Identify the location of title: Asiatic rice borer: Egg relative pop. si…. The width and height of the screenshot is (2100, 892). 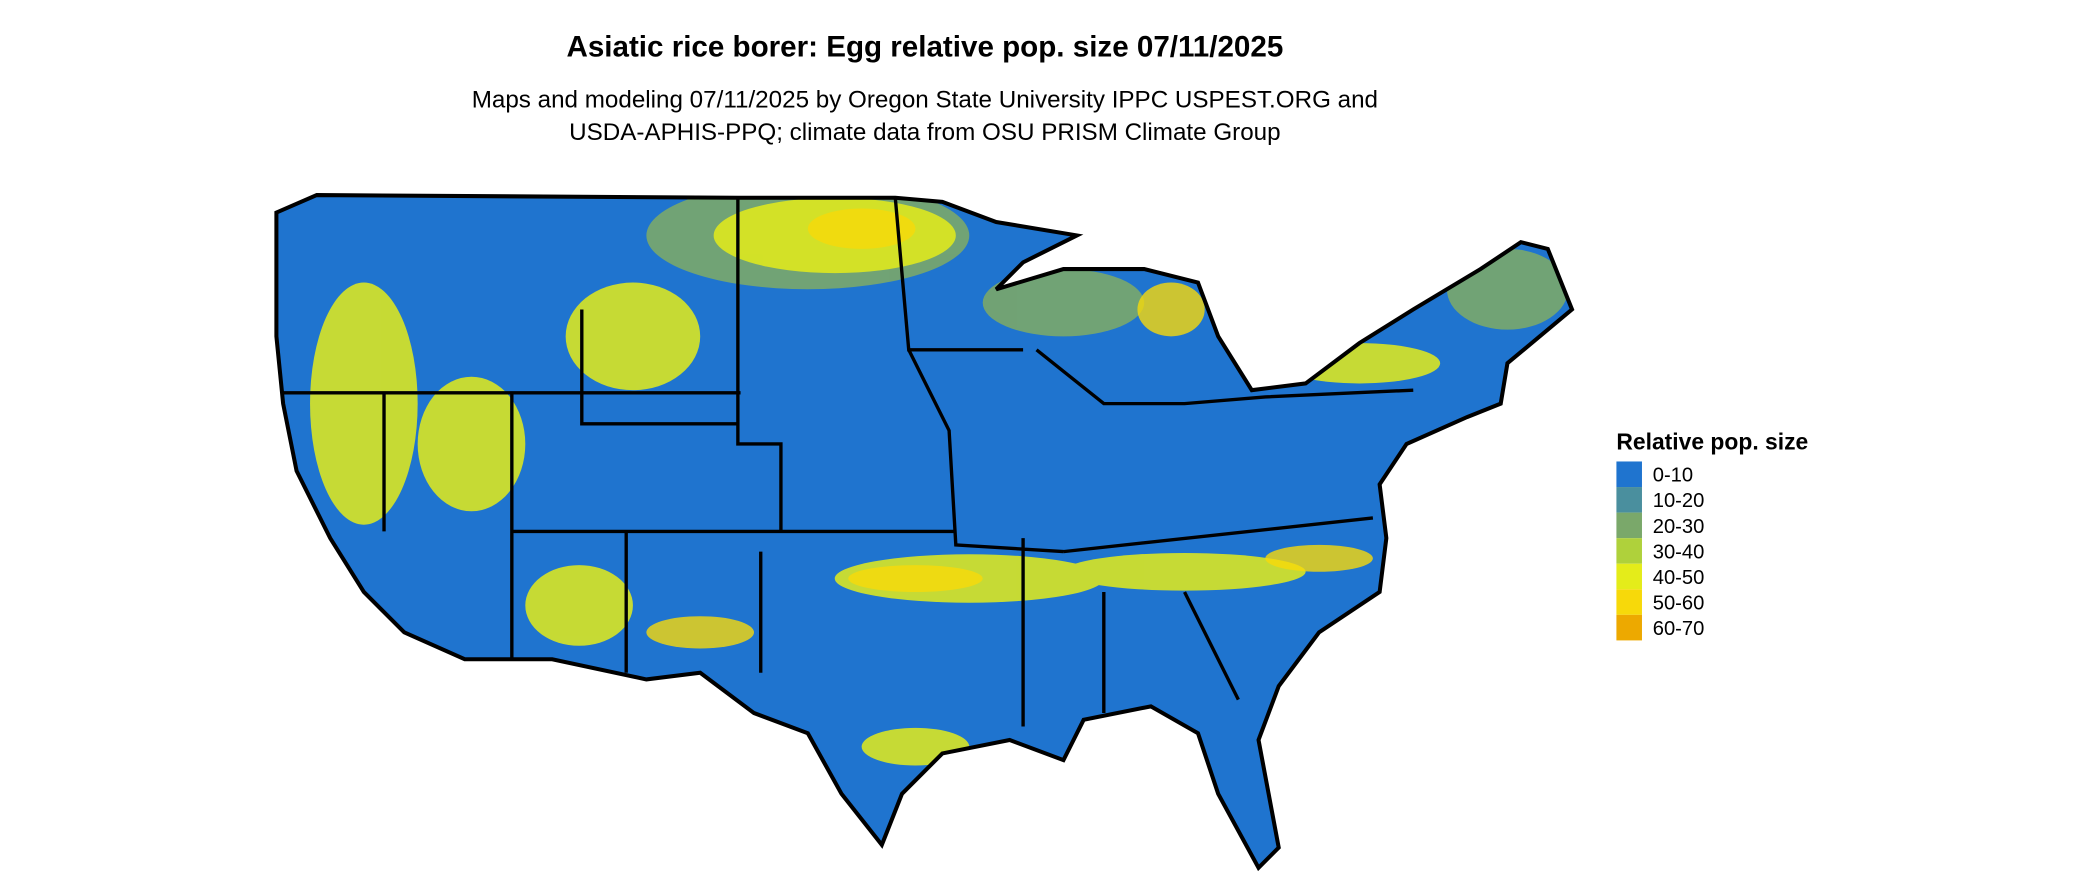
(924, 47).